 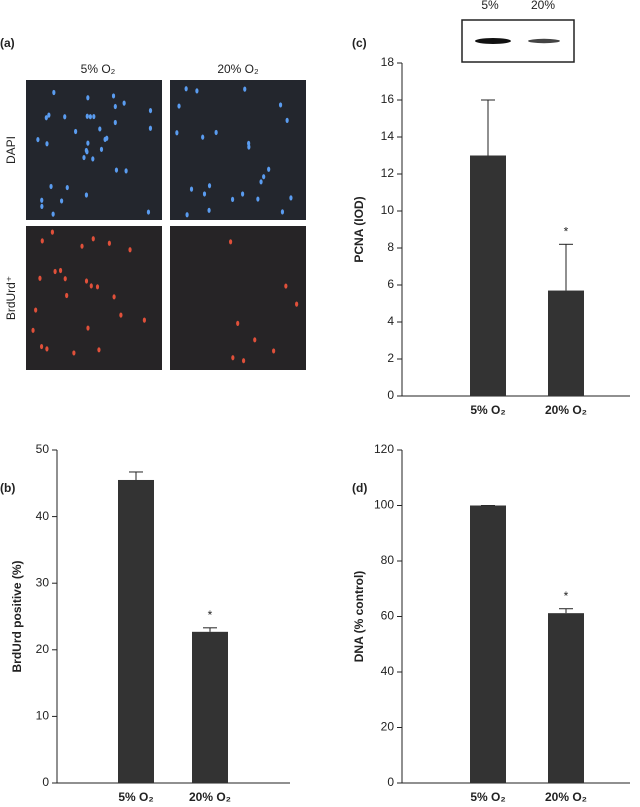 What do you see at coordinates (238, 69) in the screenshot?
I see `column-label: 20% O₂` at bounding box center [238, 69].